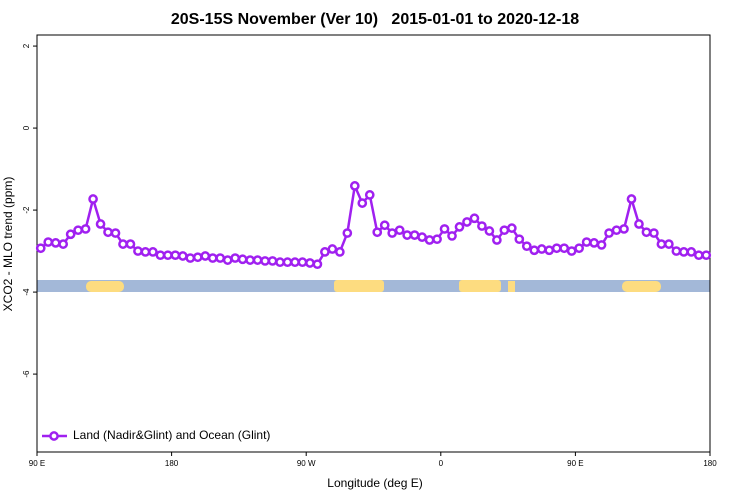 The height and width of the screenshot is (500, 750). What do you see at coordinates (8, 244) in the screenshot?
I see `y-axis-label: XCO2 - MLO trend (ppm)` at bounding box center [8, 244].